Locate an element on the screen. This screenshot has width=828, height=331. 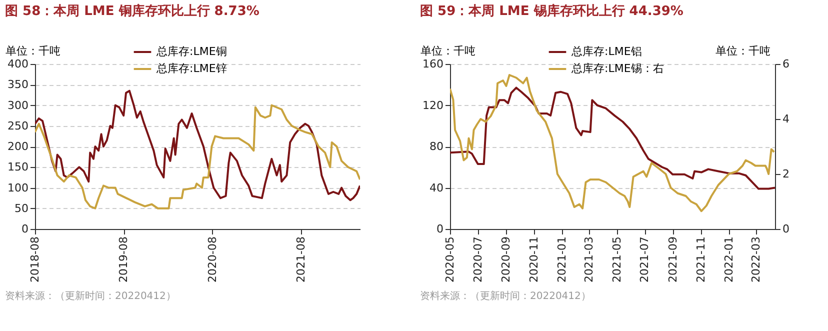
y-tick-label: 100 is located at coordinates (18, 187).